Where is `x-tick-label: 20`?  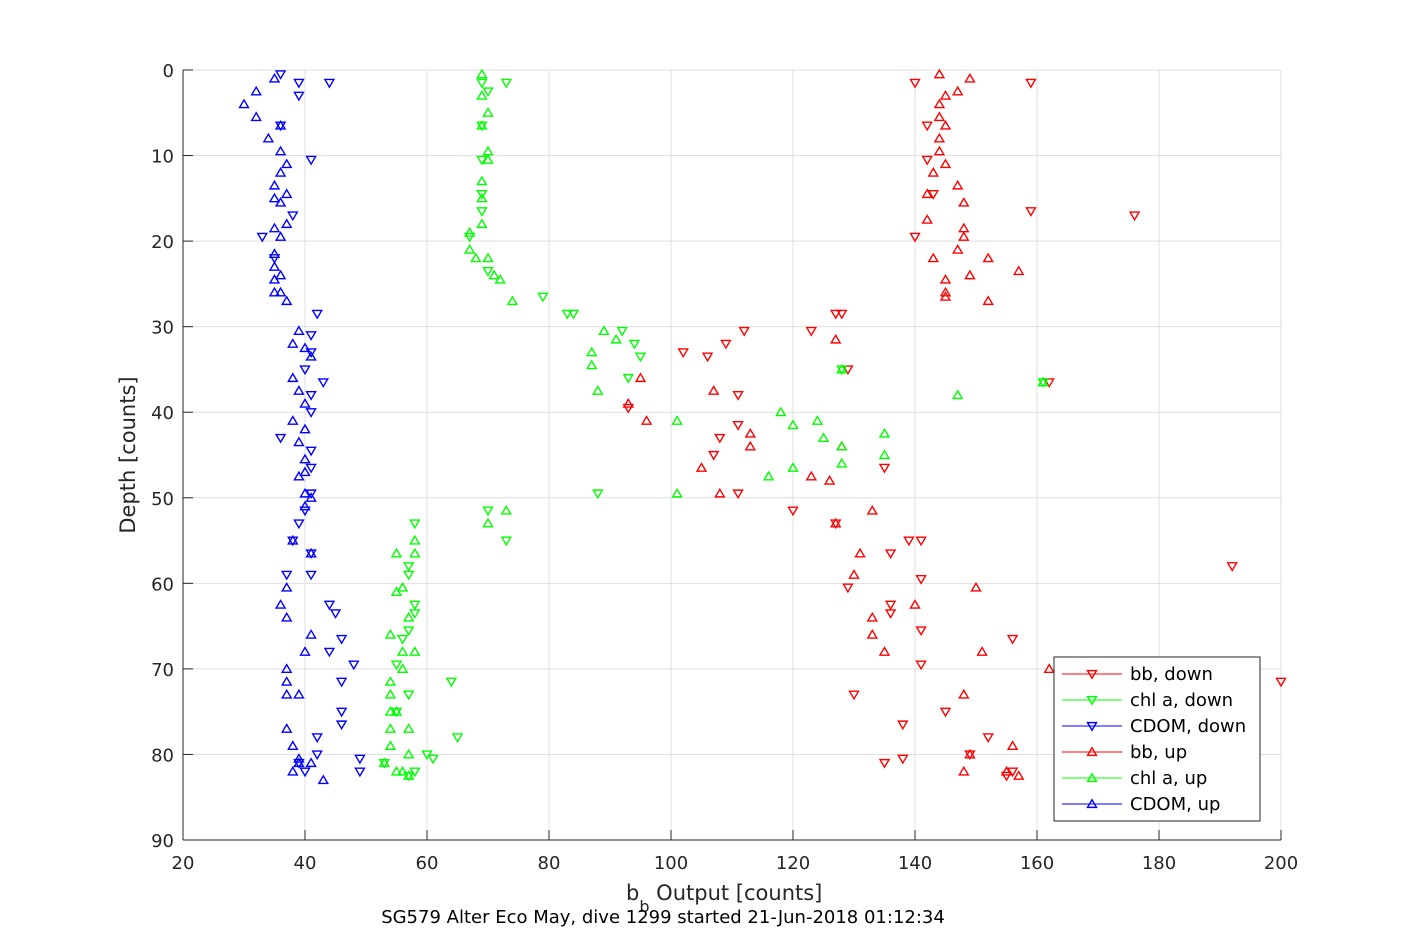 x-tick-label: 20 is located at coordinates (183, 863).